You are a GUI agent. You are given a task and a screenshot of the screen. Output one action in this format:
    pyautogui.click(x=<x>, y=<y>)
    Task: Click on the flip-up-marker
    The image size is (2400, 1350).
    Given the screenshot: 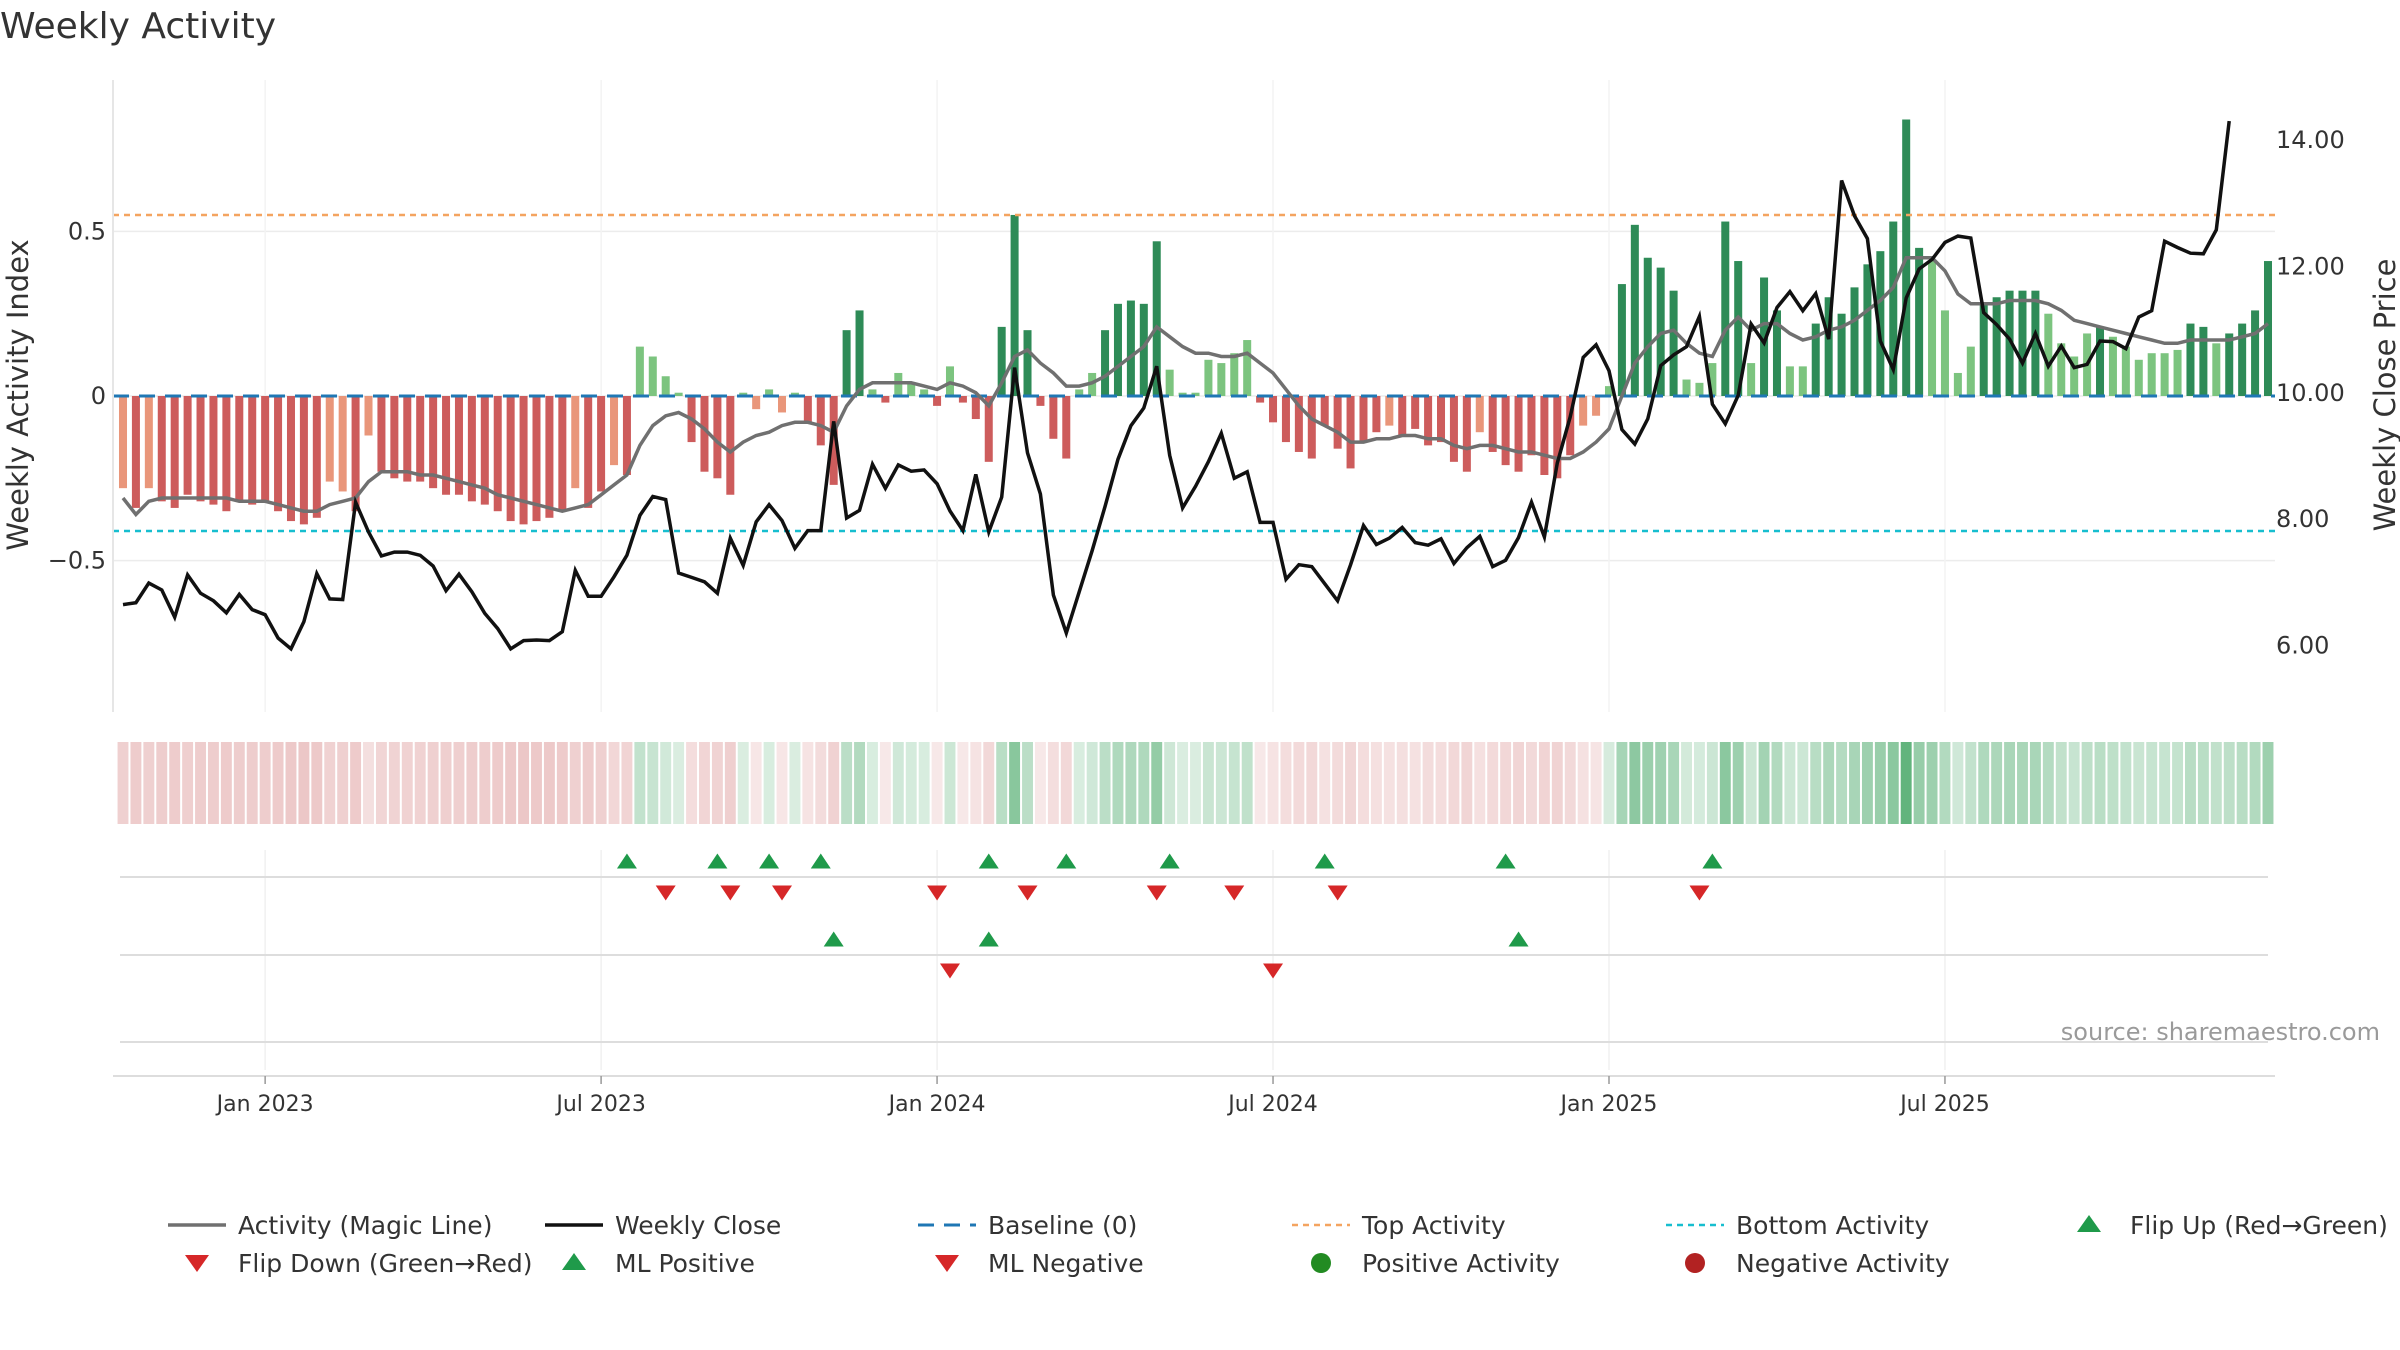 What is the action you would take?
    pyautogui.click(x=769, y=861)
    